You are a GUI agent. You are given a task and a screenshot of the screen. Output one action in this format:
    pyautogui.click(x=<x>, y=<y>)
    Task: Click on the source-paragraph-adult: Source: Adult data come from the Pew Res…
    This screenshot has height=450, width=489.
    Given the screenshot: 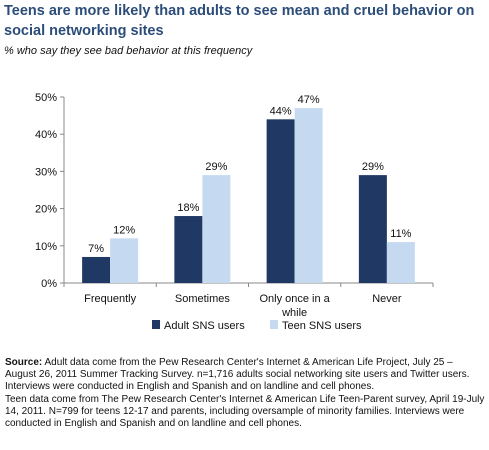 What is the action you would take?
    pyautogui.click(x=245, y=375)
    